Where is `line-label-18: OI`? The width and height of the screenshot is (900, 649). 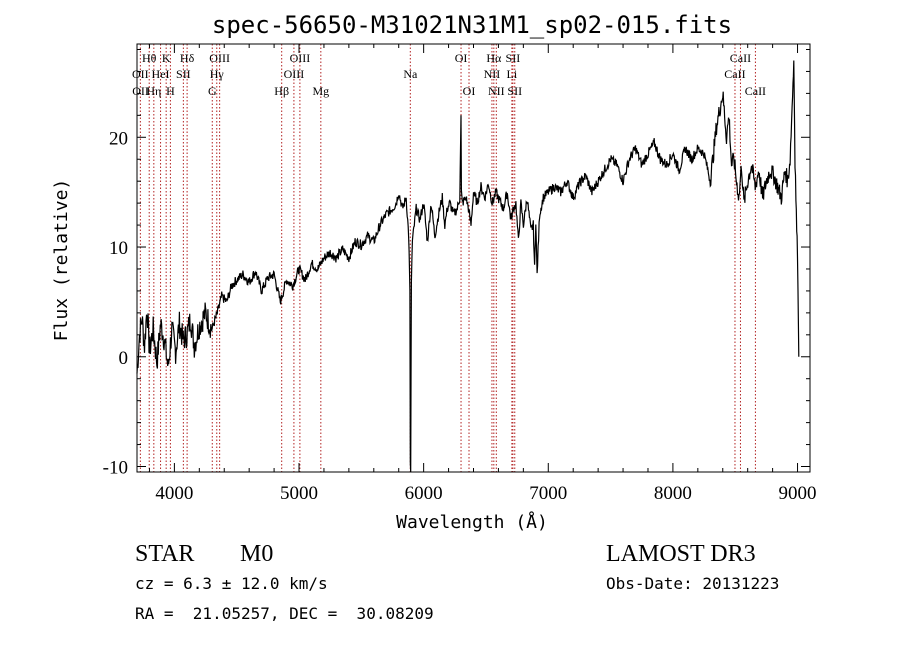
line-label-18: OI is located at coordinates (469, 91).